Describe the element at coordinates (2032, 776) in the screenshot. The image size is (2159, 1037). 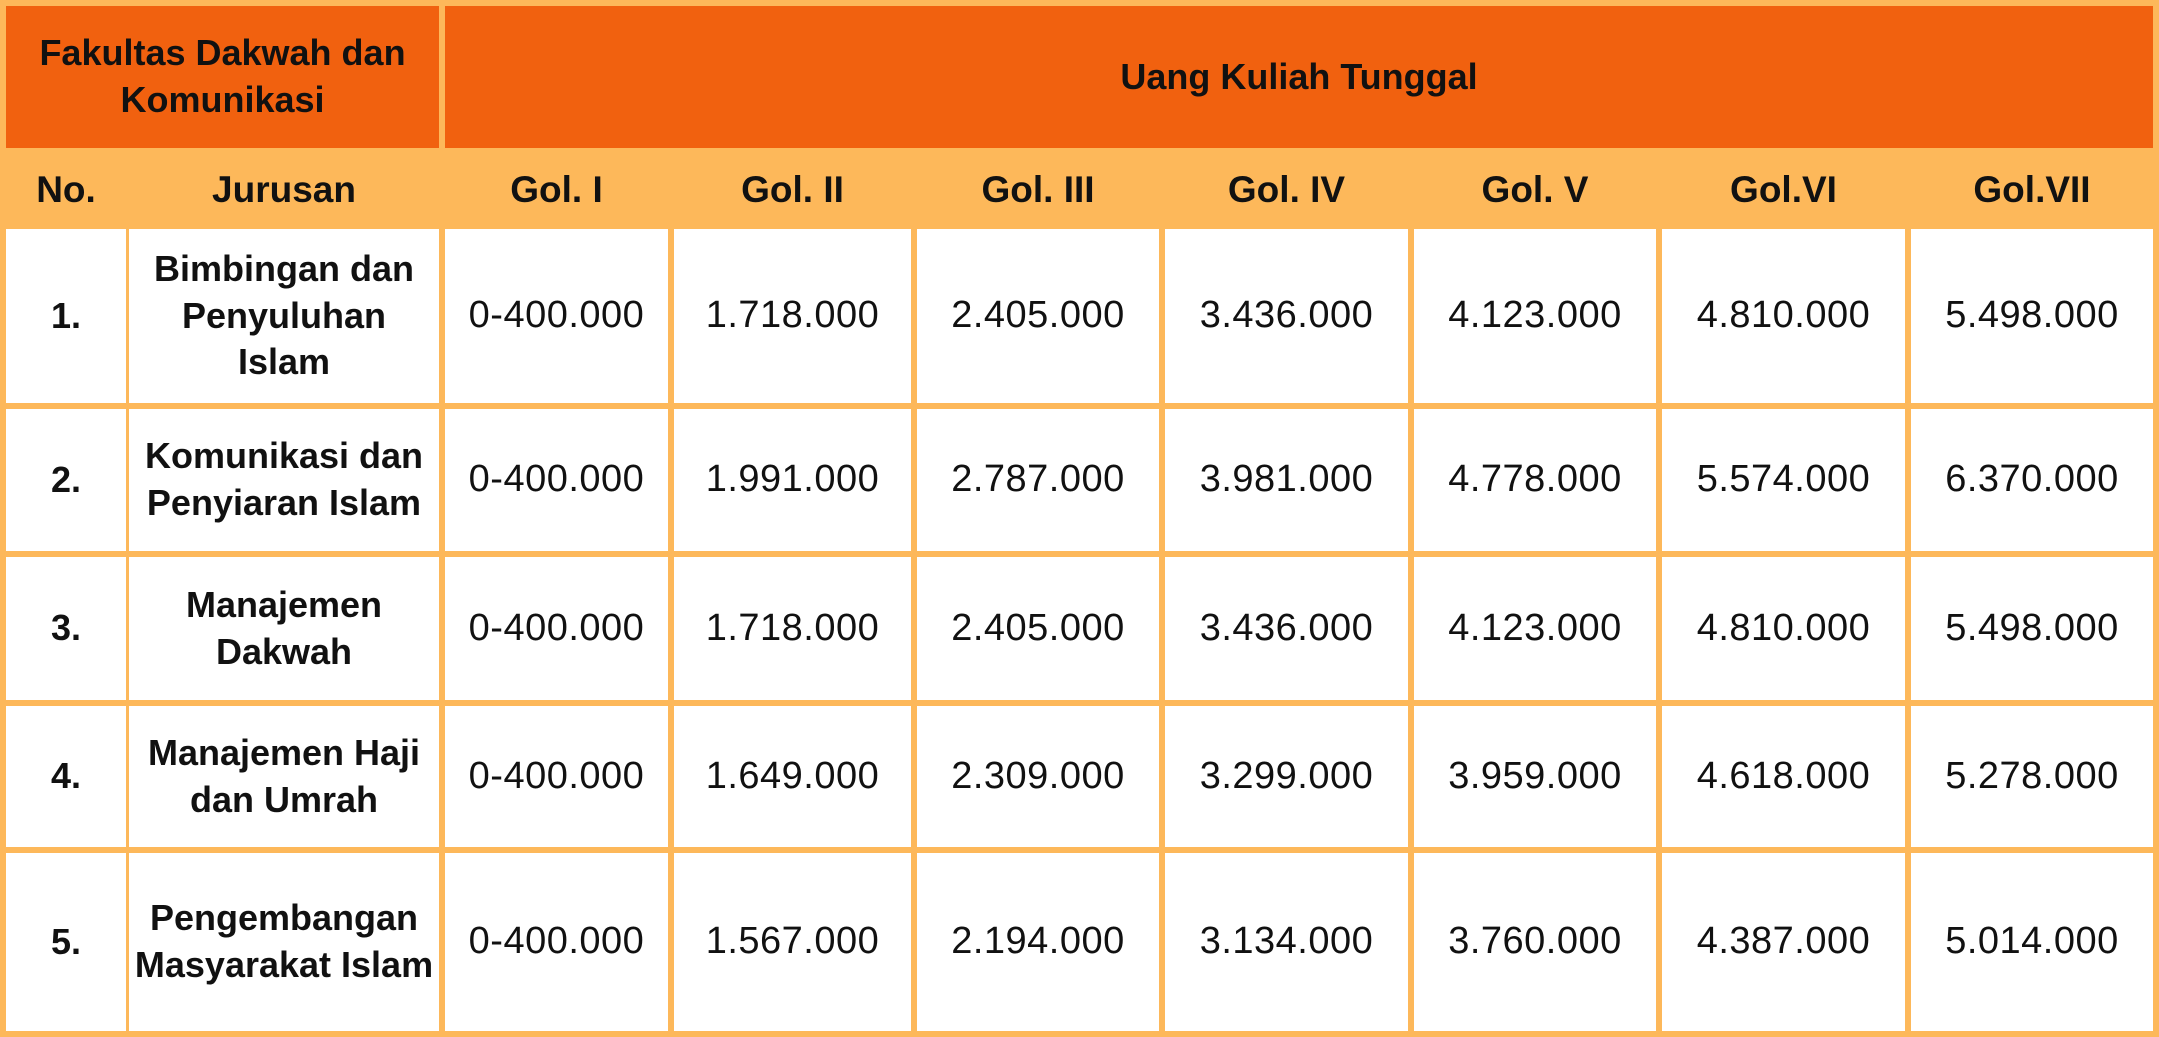
I see `cell-gol-7: 5.278.000` at that location.